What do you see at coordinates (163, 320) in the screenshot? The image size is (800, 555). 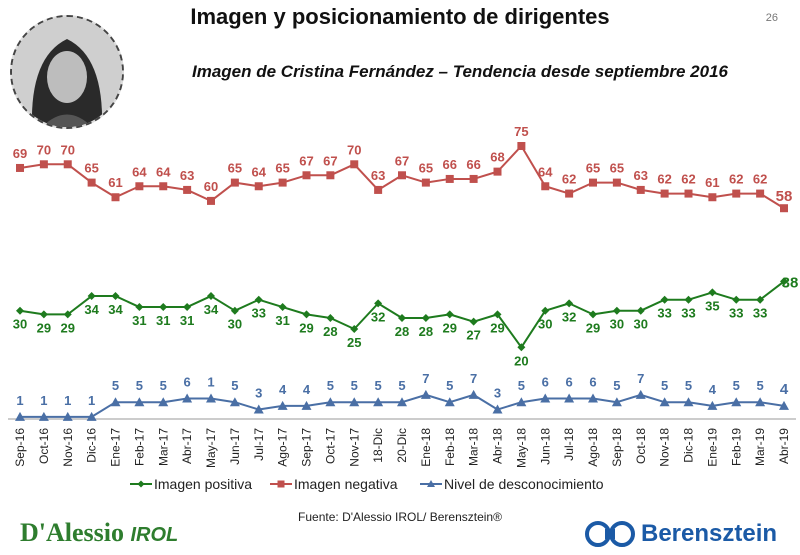 I see `data-label: 31` at bounding box center [163, 320].